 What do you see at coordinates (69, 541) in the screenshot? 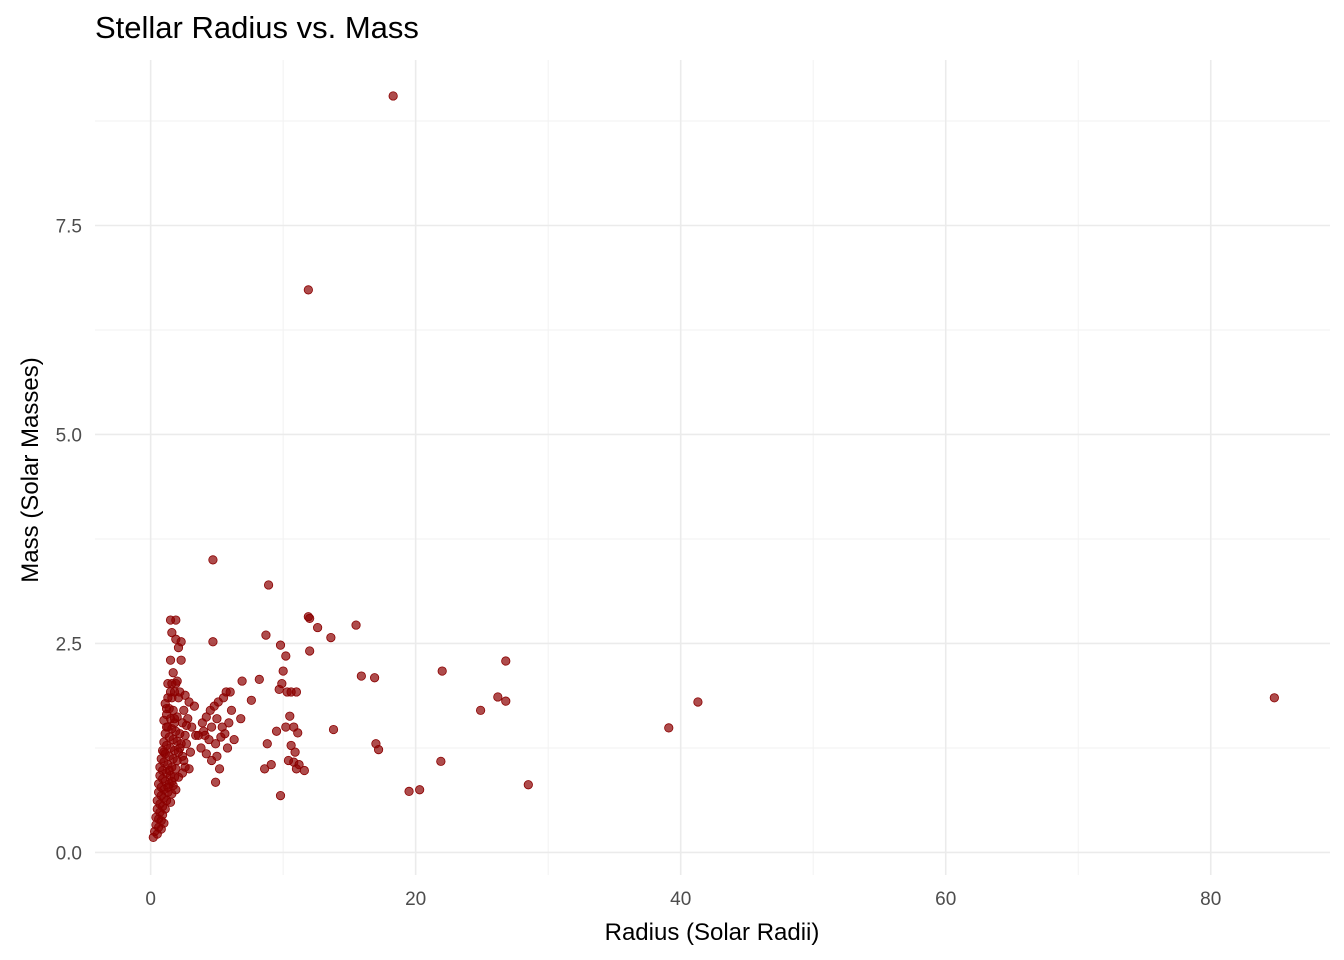
I see `y-axis-ticks: 0.0 2.5 5.0 7.5` at bounding box center [69, 541].